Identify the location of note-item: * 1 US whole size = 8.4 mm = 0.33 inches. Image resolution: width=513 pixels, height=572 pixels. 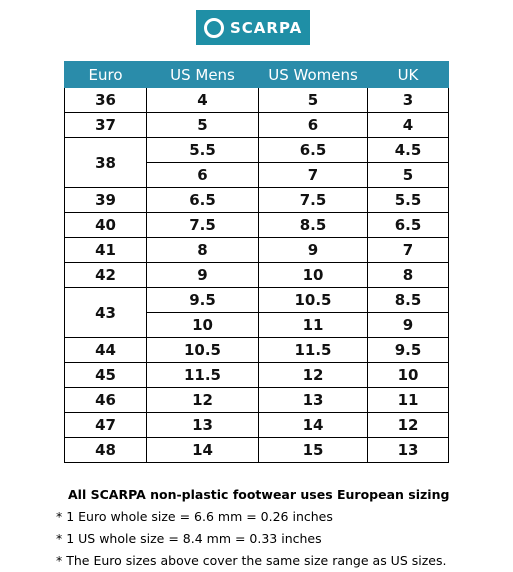
(189, 538).